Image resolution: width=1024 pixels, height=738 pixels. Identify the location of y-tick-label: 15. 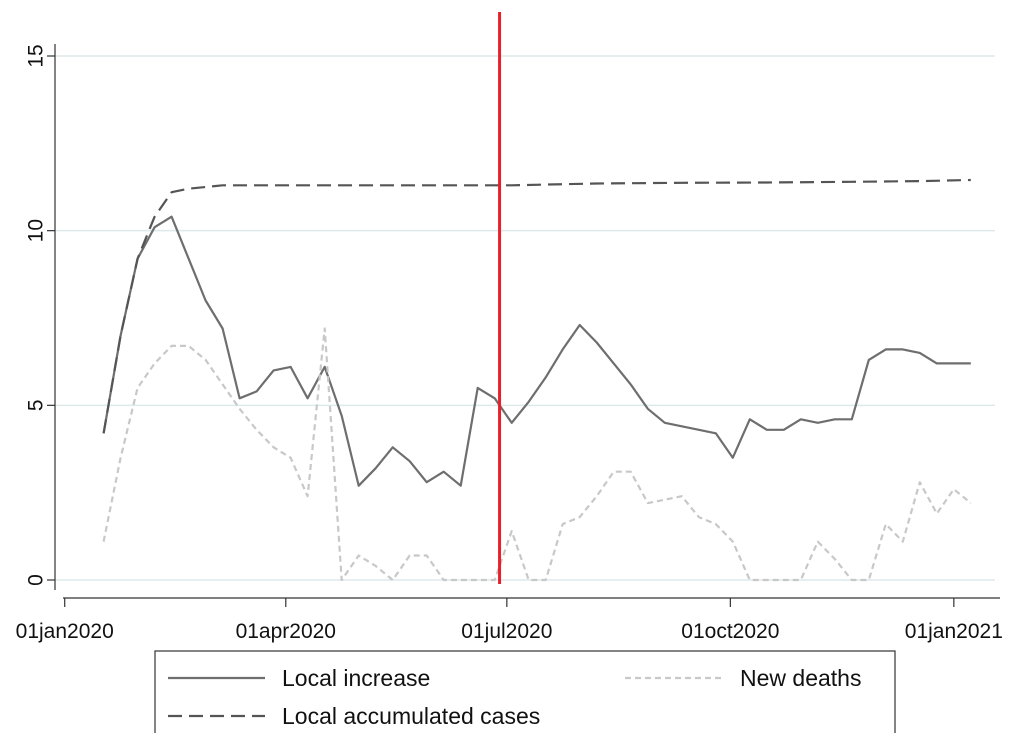
(36, 55).